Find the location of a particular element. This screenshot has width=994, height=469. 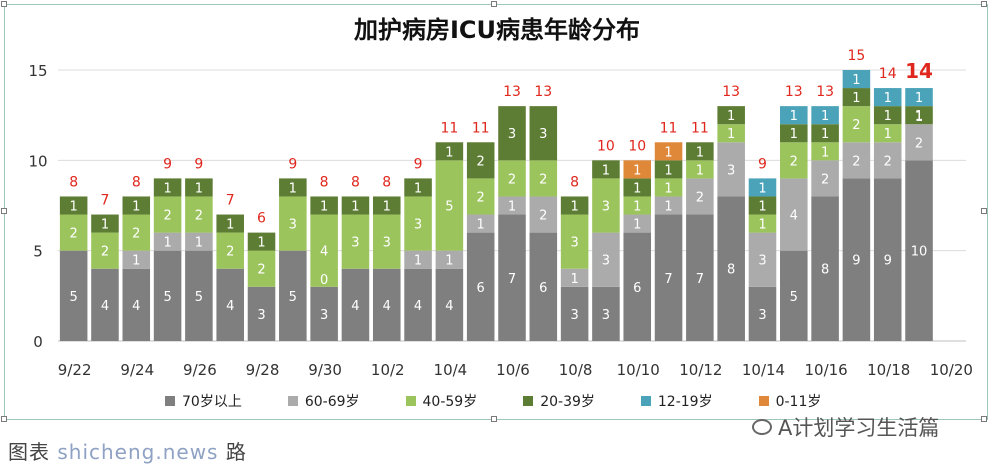

resize-handle-top-left is located at coordinates (4, 4).